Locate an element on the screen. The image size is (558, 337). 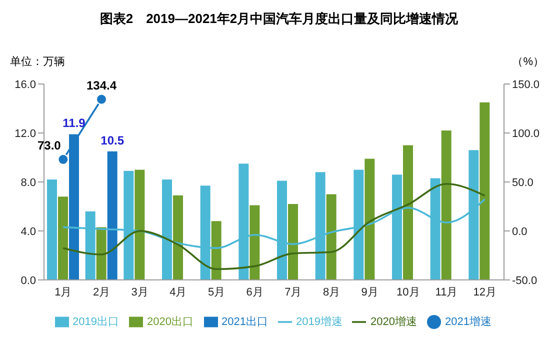
x-tick-label: 4月 is located at coordinates (178, 292).